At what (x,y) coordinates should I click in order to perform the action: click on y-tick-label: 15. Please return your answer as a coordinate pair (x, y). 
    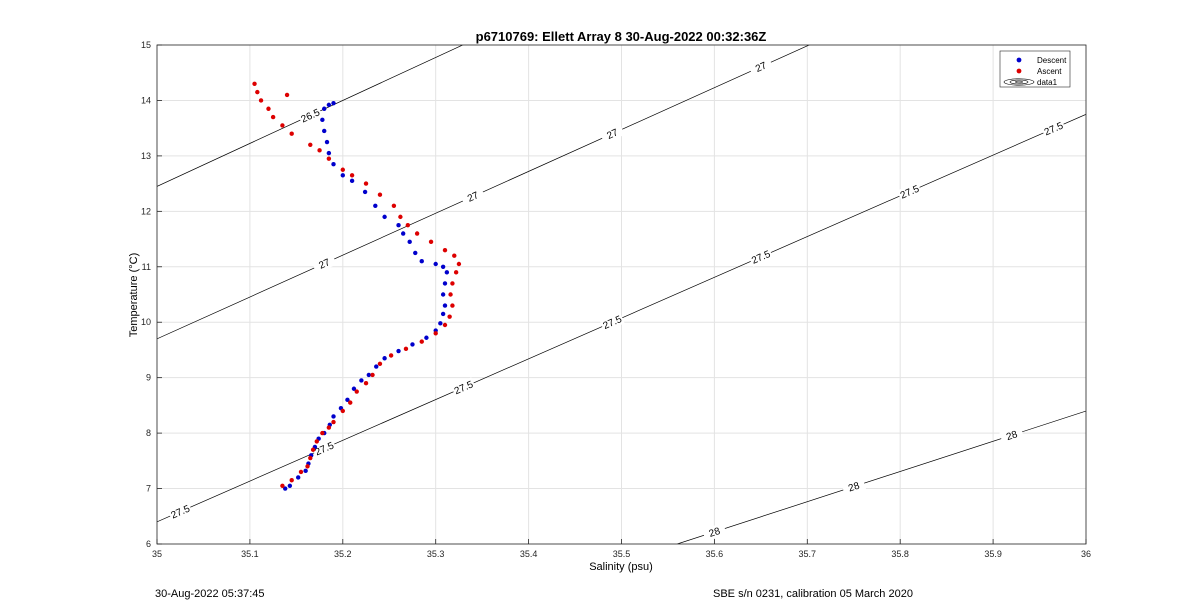
    Looking at the image, I should click on (146, 45).